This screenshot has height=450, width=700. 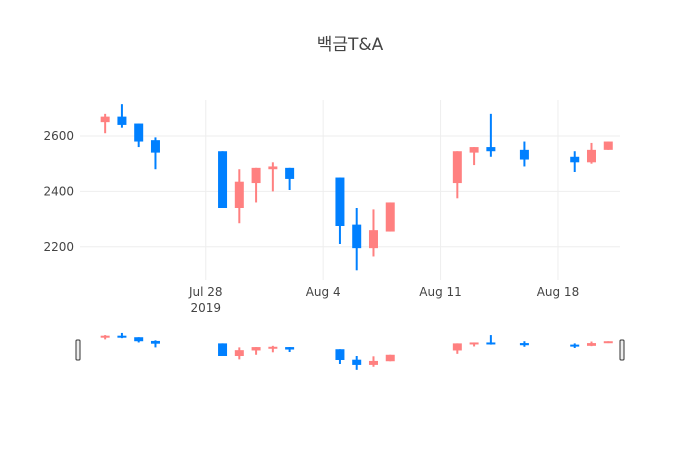 I want to click on x-tick-label: Aug 18, so click(x=558, y=292).